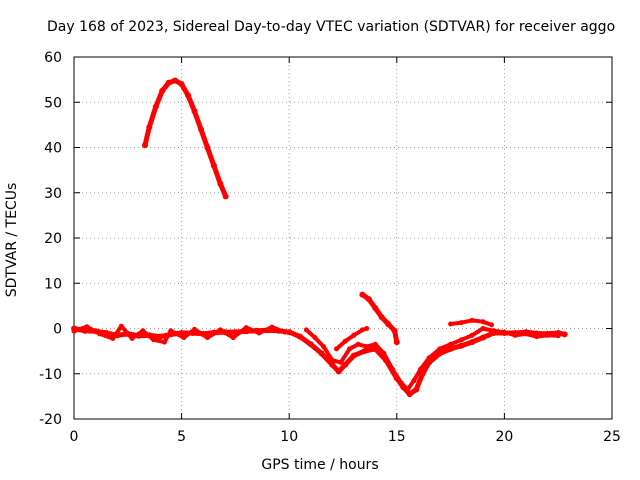 This screenshot has width=640, height=480. Describe the element at coordinates (53, 194) in the screenshot. I see `y-tick-label: 30` at that location.